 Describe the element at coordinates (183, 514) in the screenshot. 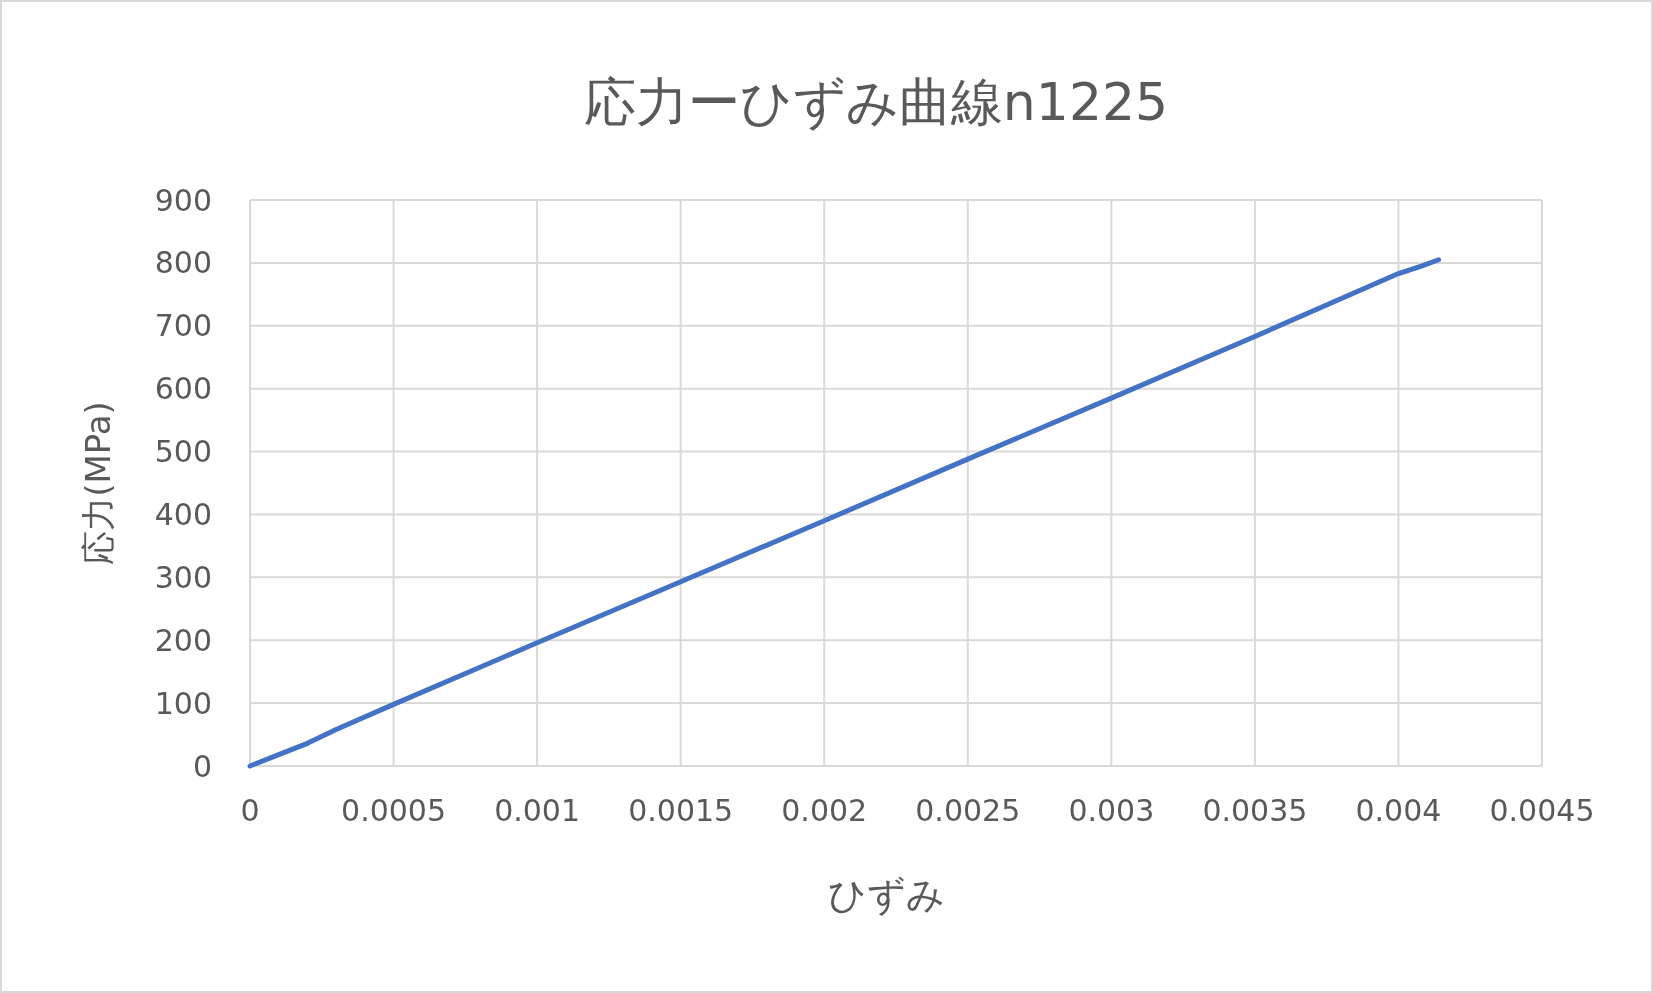

I see `y-tick-label: 400` at that location.